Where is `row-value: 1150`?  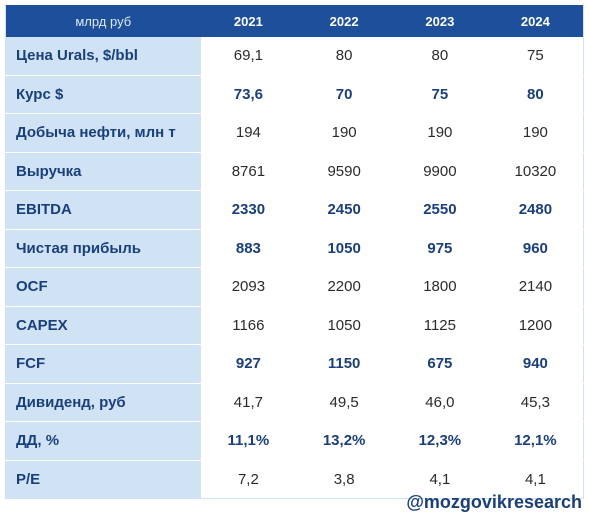 row-value: 1150 is located at coordinates (344, 364).